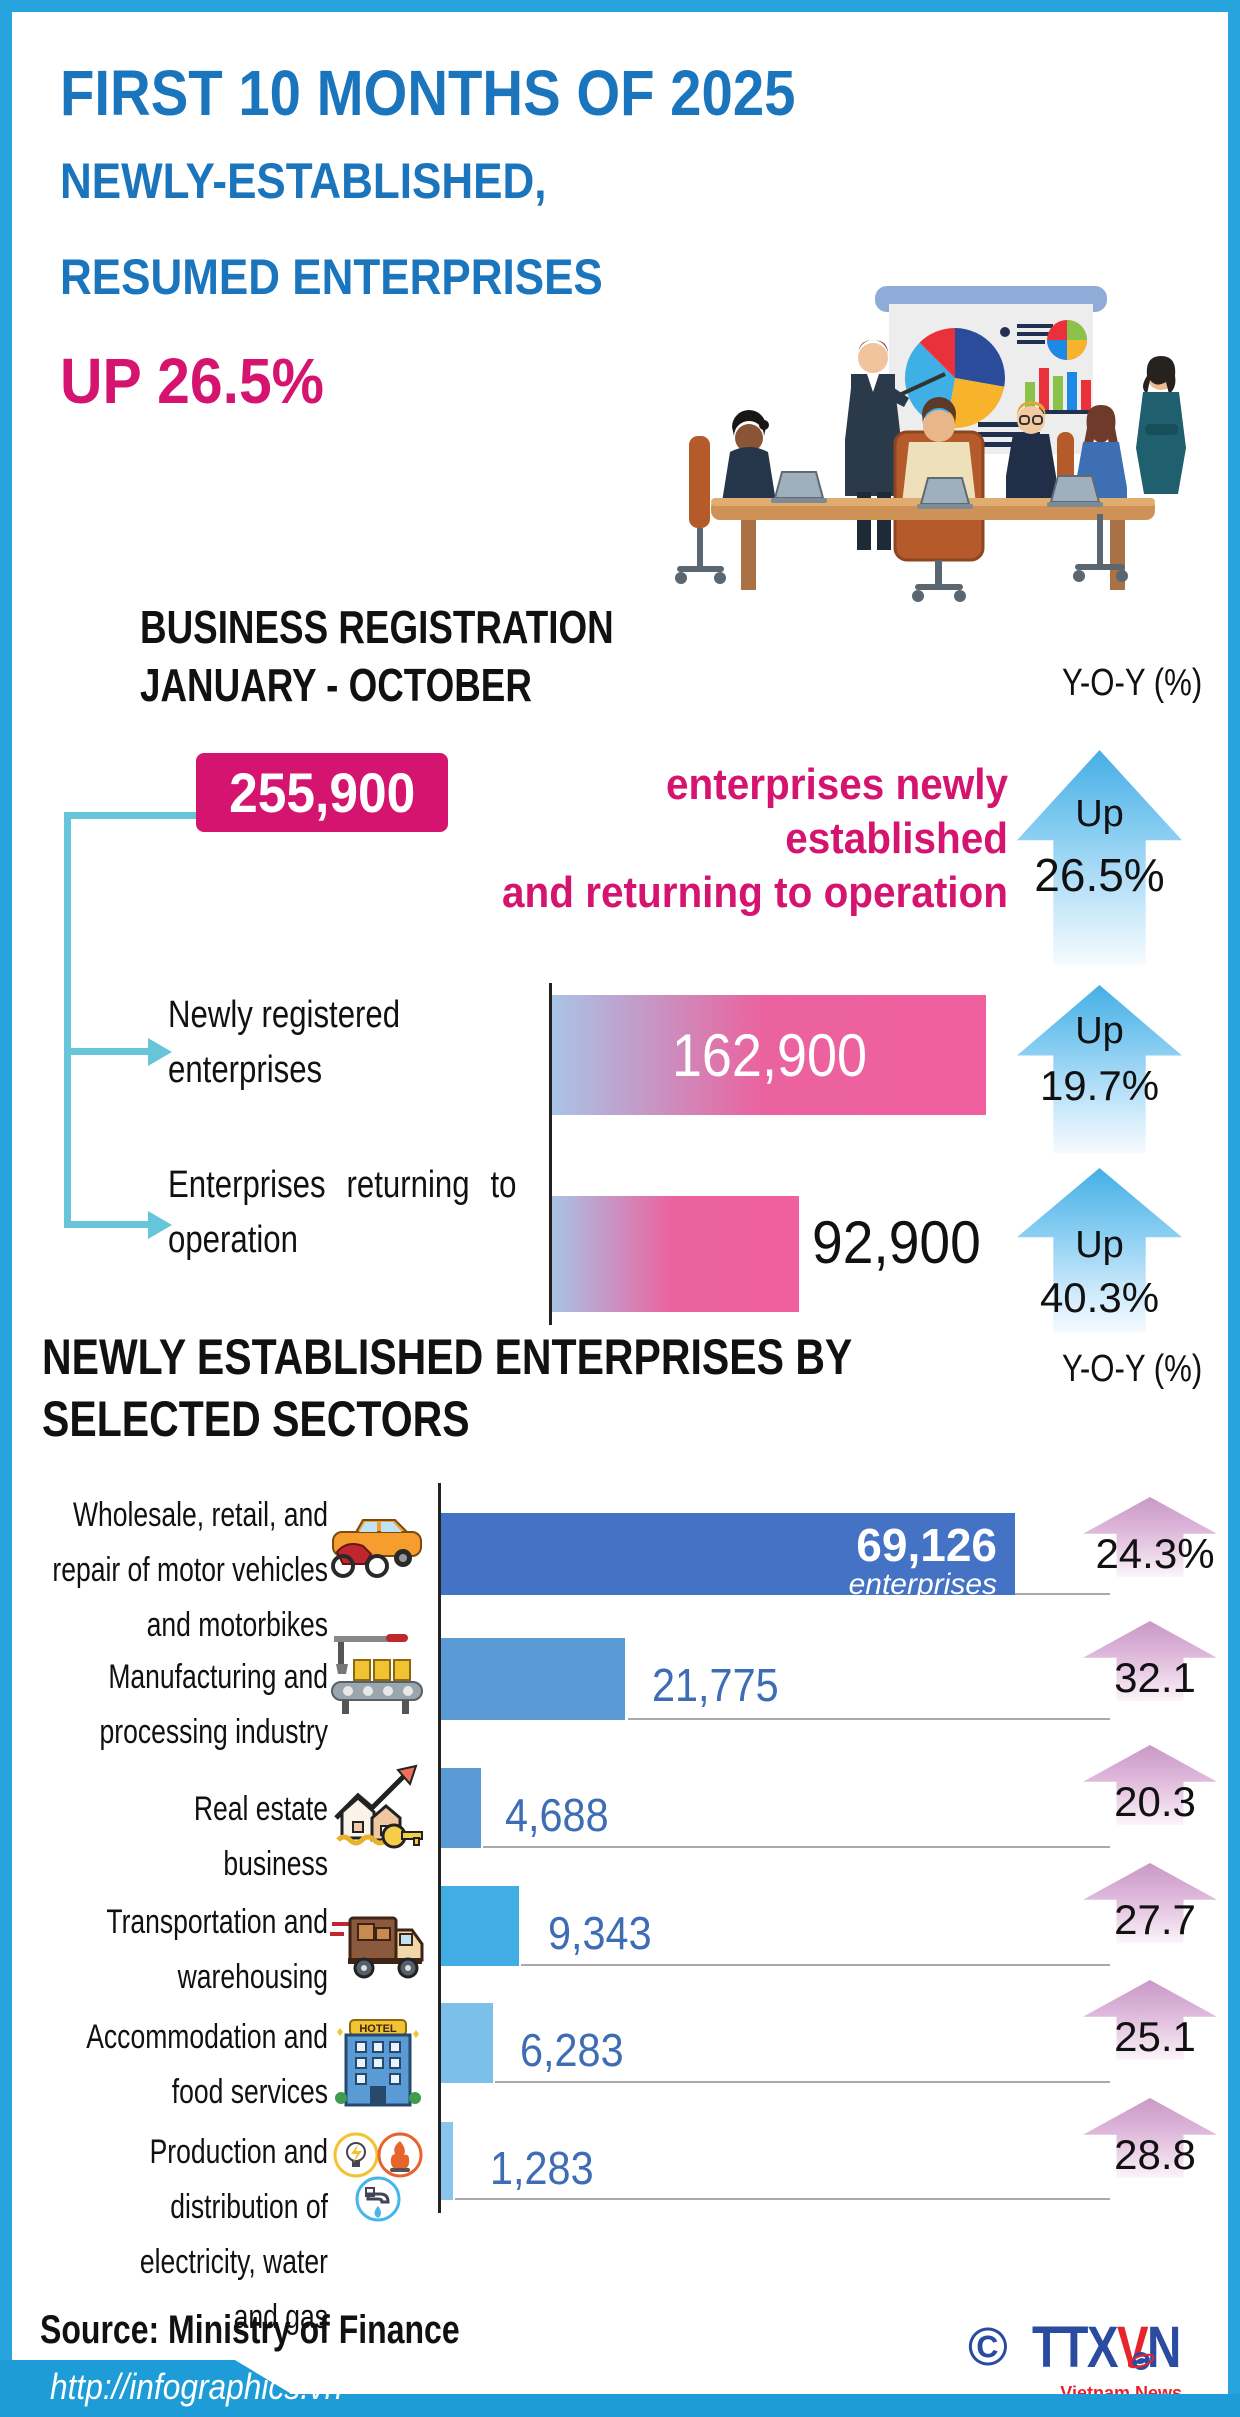 The width and height of the screenshot is (1240, 2417). Describe the element at coordinates (439, 1848) in the screenshot. I see `sectors-axis-line` at that location.